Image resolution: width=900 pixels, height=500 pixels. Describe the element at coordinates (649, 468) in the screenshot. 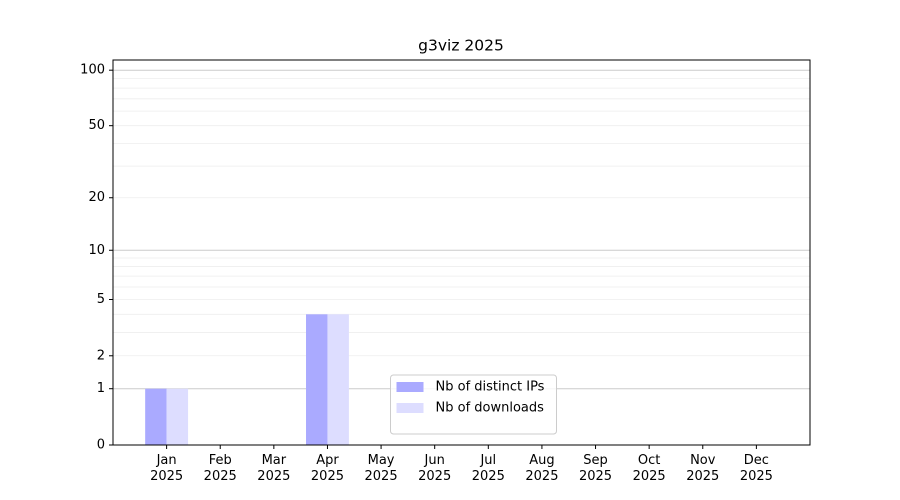

I see `x-tick-label: Oct 2025` at that location.